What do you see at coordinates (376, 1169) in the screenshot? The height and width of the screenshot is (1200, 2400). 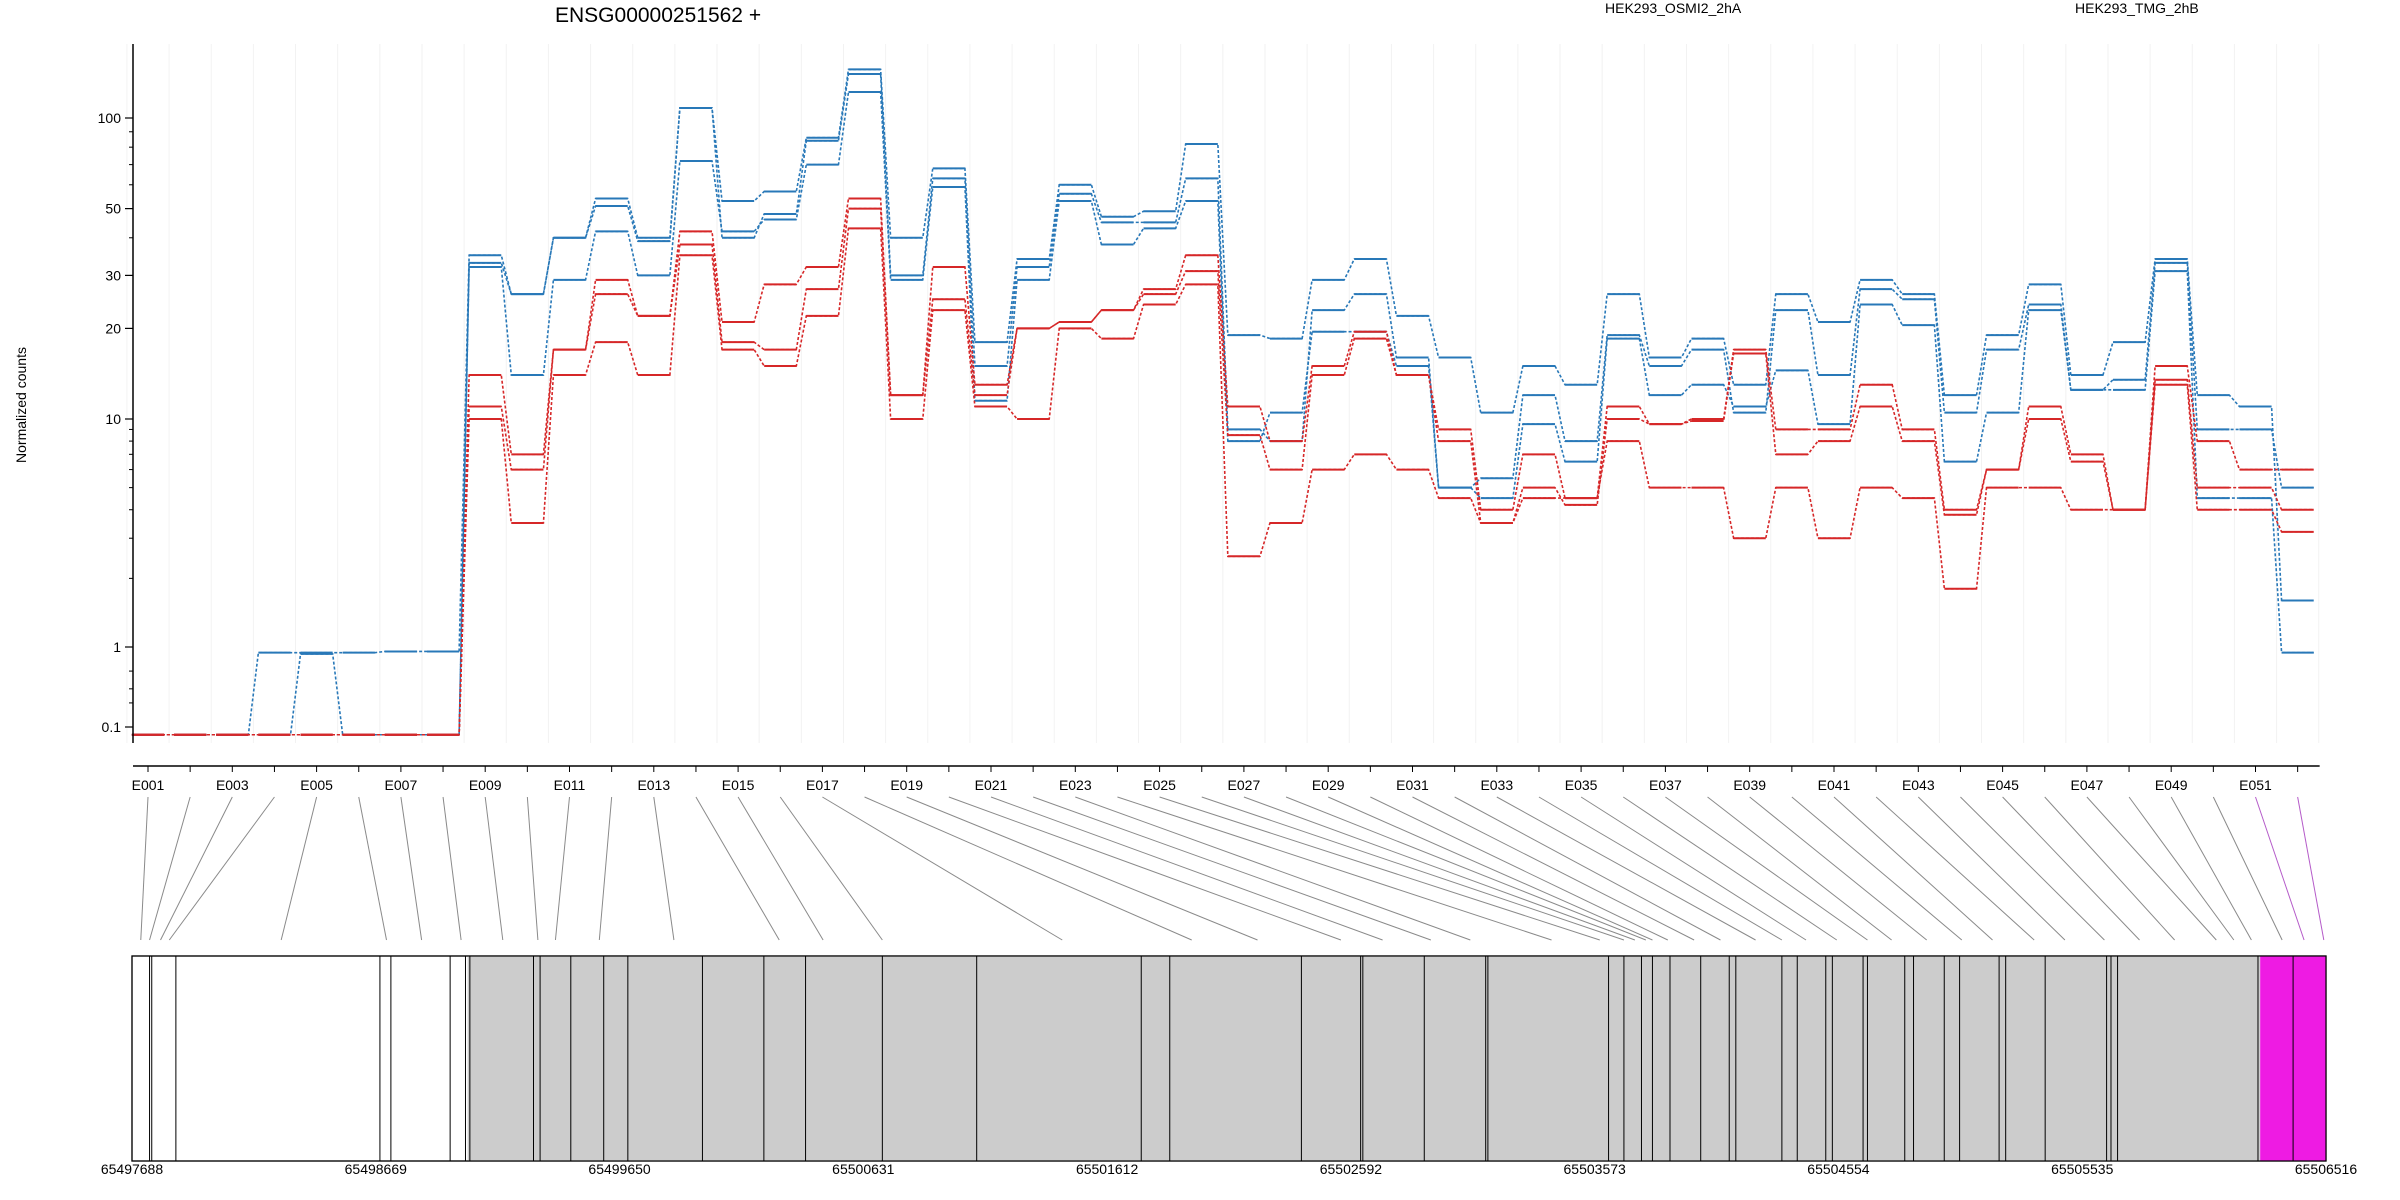 I see `genomic-coordinate-label: 65498669` at bounding box center [376, 1169].